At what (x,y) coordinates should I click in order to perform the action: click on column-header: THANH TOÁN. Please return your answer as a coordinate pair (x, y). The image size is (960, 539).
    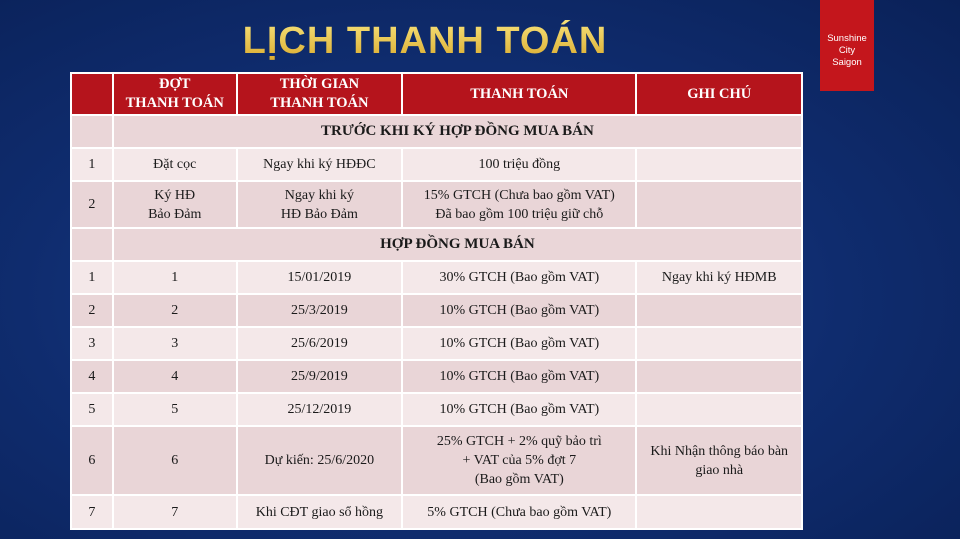
    Looking at the image, I should click on (519, 94).